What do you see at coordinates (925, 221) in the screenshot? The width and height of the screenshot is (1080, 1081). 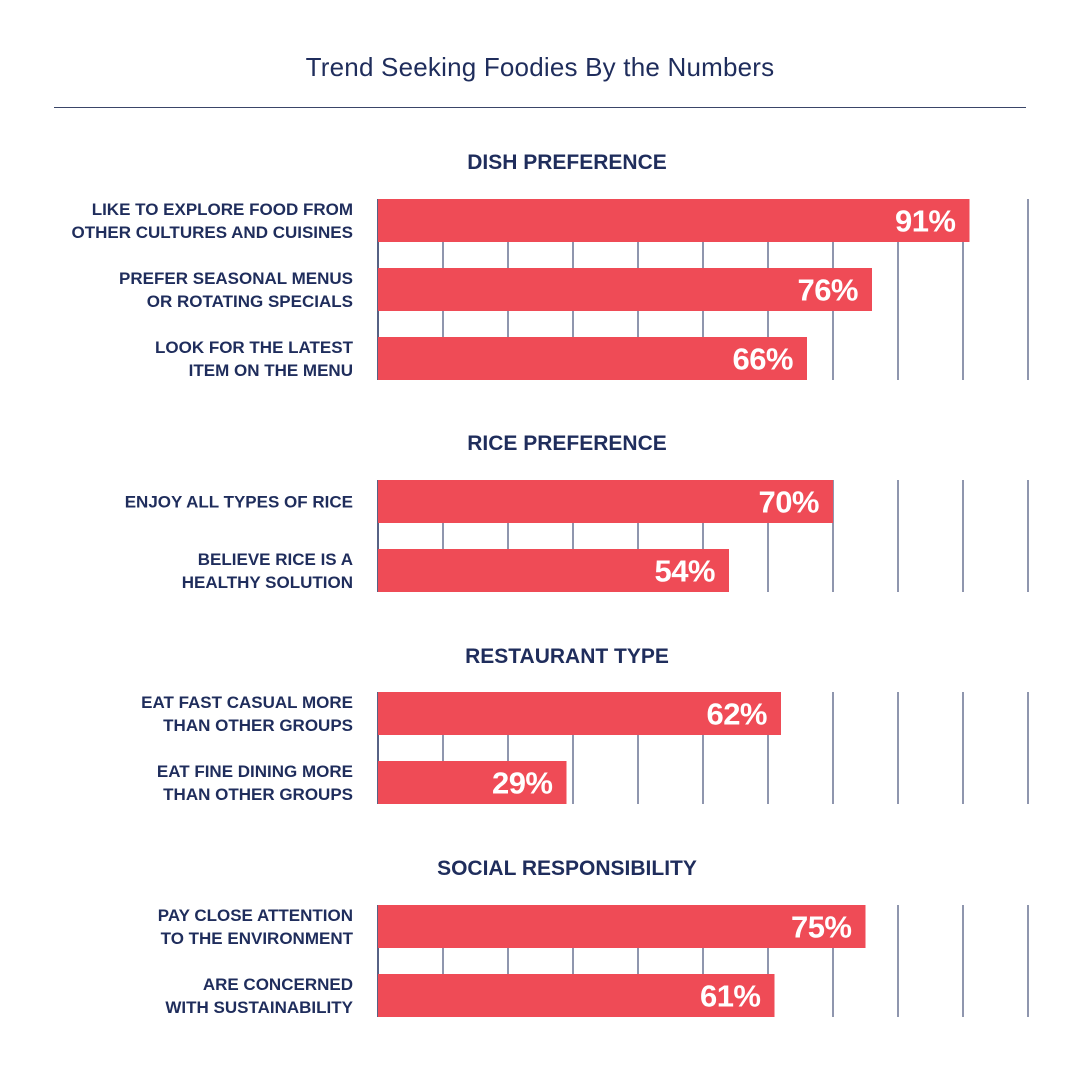 I see `data-label: 91%` at bounding box center [925, 221].